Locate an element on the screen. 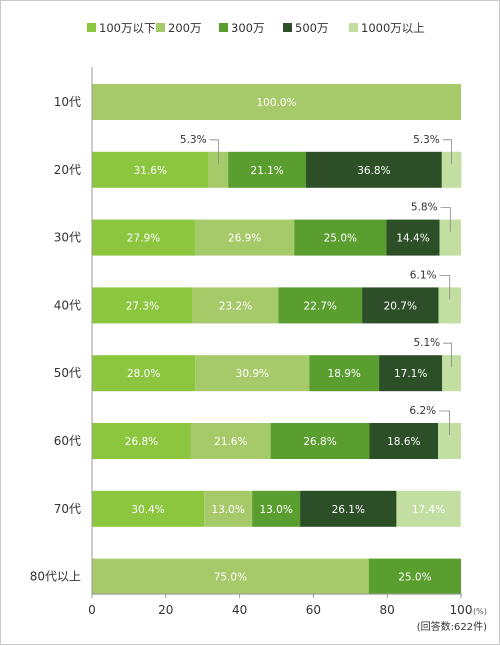 The width and height of the screenshot is (500, 646). data-label: 17.1% is located at coordinates (410, 374).